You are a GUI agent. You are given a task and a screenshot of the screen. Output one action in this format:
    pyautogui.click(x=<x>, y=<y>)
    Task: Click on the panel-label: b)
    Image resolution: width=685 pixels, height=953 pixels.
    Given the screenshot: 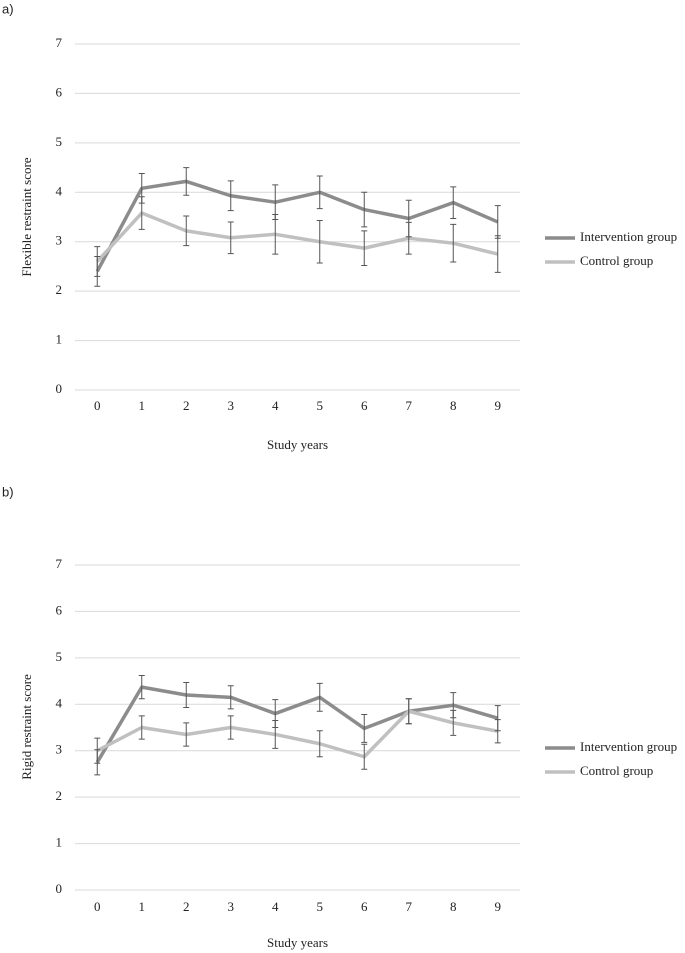 What is the action you would take?
    pyautogui.click(x=8, y=491)
    